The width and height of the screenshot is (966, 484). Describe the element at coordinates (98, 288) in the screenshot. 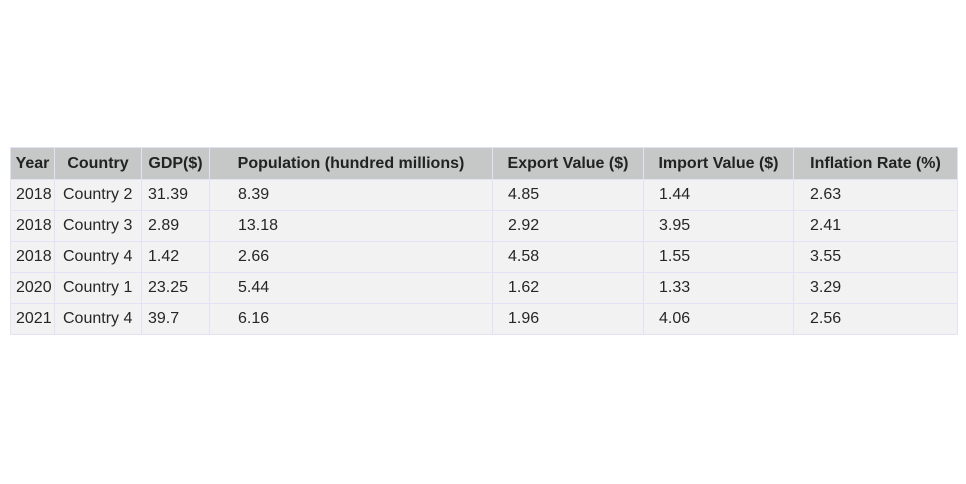

I see `cell-country: Country 1` at that location.